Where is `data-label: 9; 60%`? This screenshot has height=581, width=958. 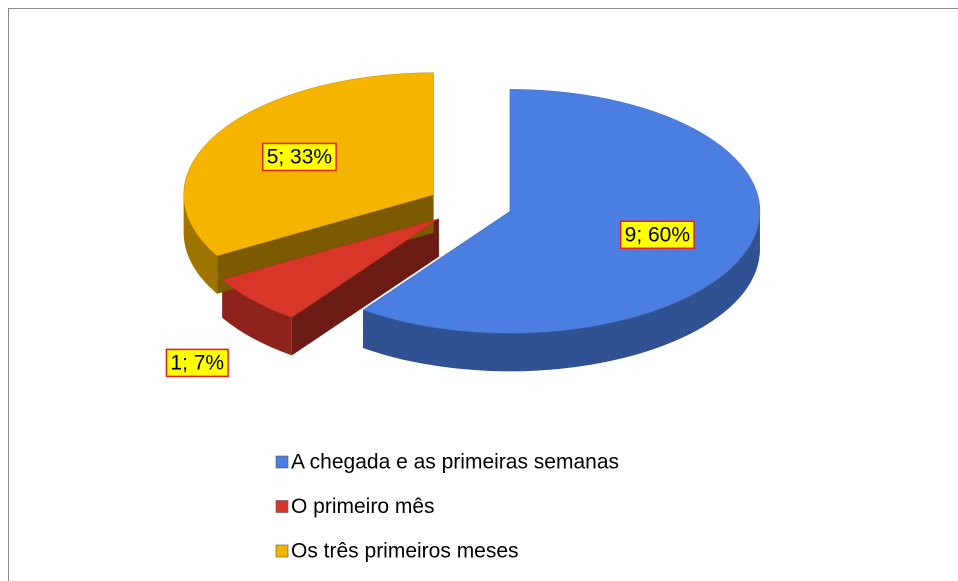
data-label: 9; 60% is located at coordinates (657, 234).